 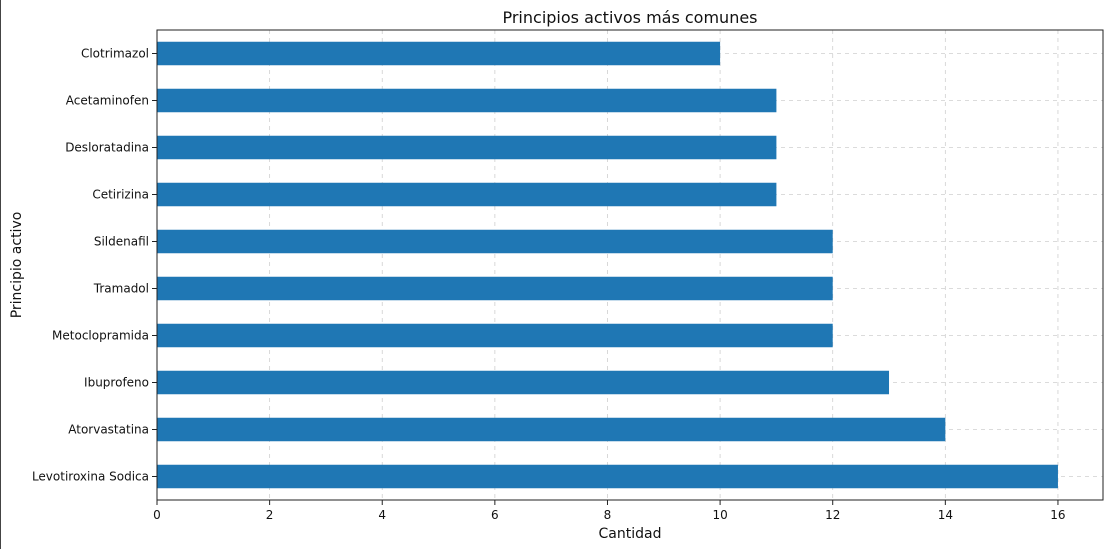 What do you see at coordinates (495, 515) in the screenshot?
I see `x-tick-label: 6` at bounding box center [495, 515].